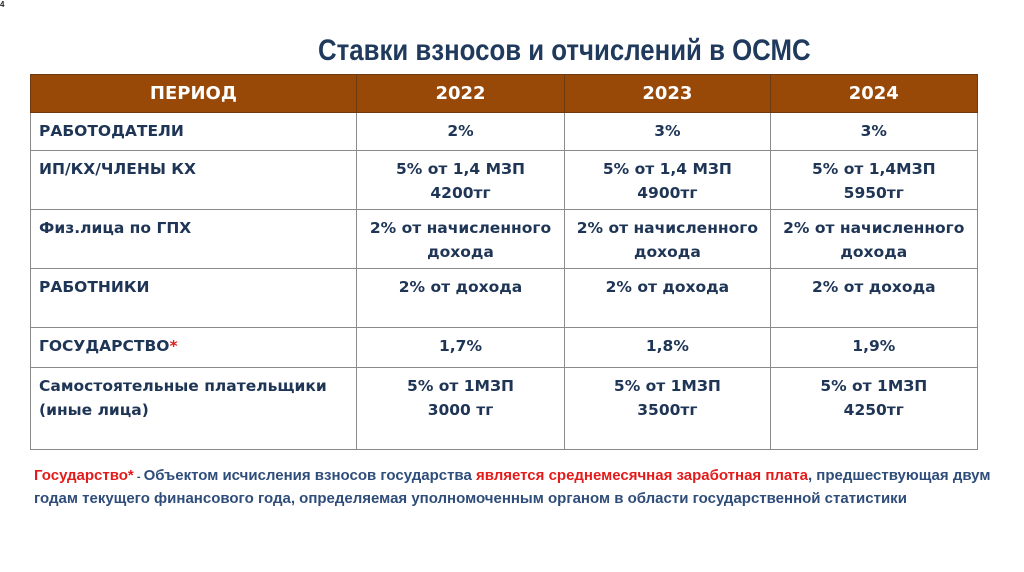 Image resolution: width=1024 pixels, height=572 pixels. Describe the element at coordinates (564, 50) in the screenshot. I see `page-title: Ставки взносов и отчислений в ОСМС` at that location.